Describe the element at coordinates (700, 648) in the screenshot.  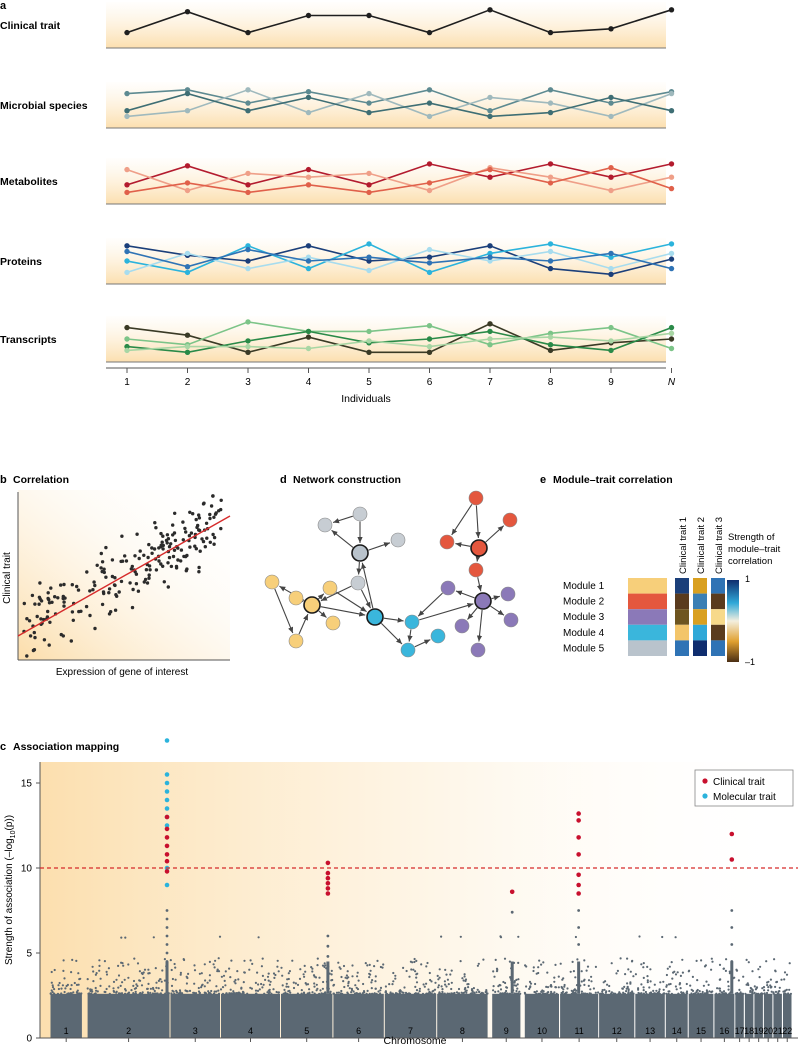
I see `module-trait-cell` at that location.